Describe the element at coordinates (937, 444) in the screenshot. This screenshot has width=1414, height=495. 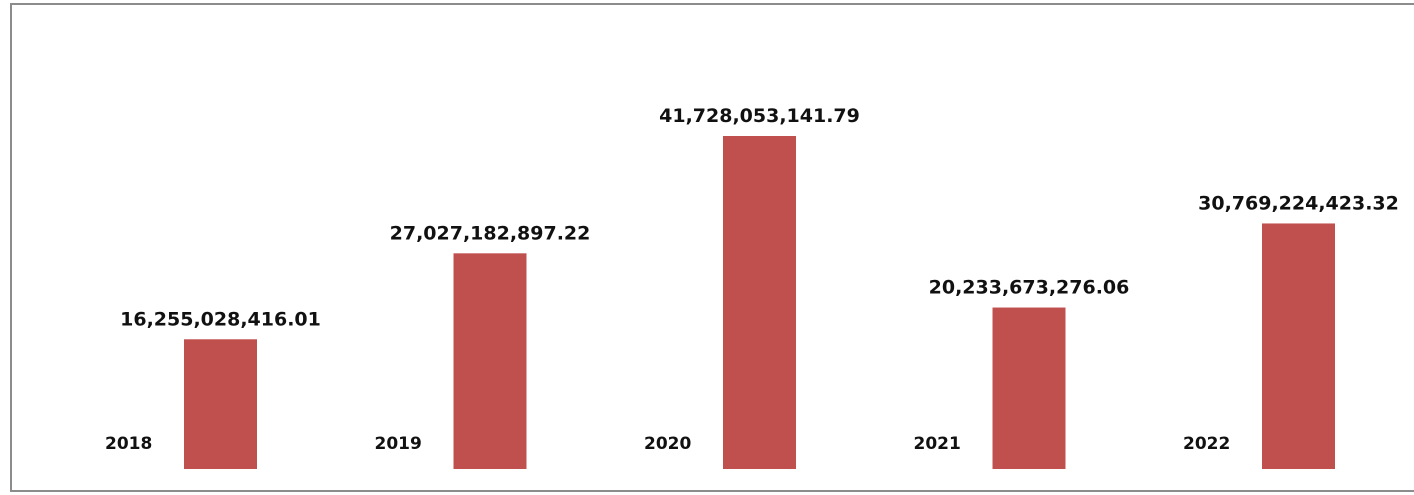
I see `category-label-2021: 2021` at that location.